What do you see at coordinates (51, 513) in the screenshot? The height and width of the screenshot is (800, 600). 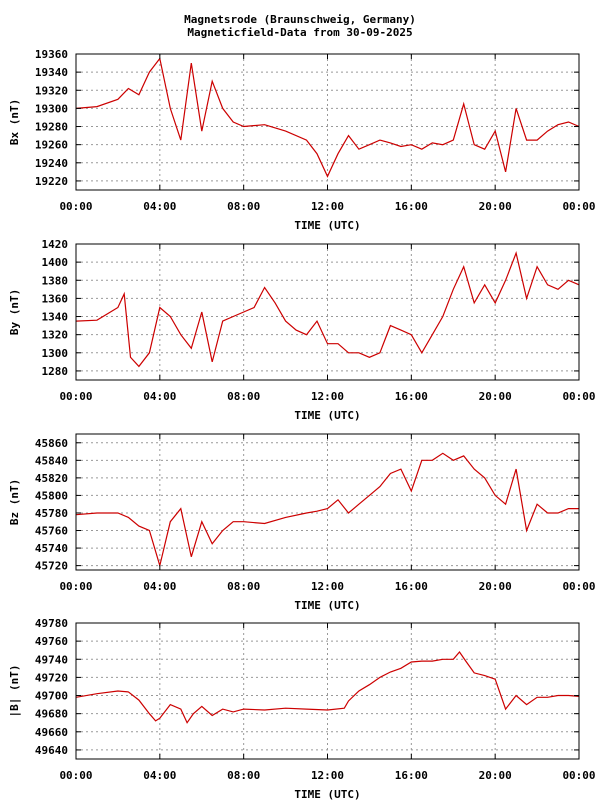 I see `y-tick-label: 45780` at bounding box center [51, 513].